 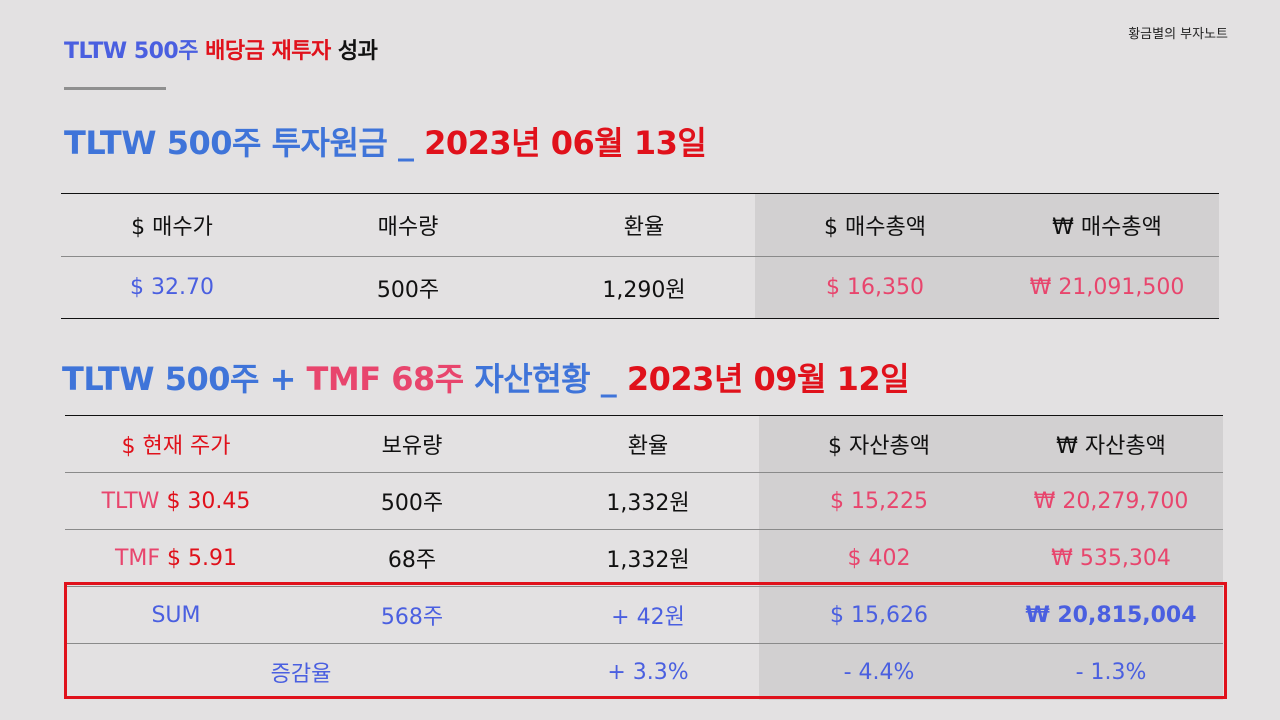 What do you see at coordinates (768, 379) in the screenshot?
I see `section2-heading-date: 2023년 09월 12일` at bounding box center [768, 379].